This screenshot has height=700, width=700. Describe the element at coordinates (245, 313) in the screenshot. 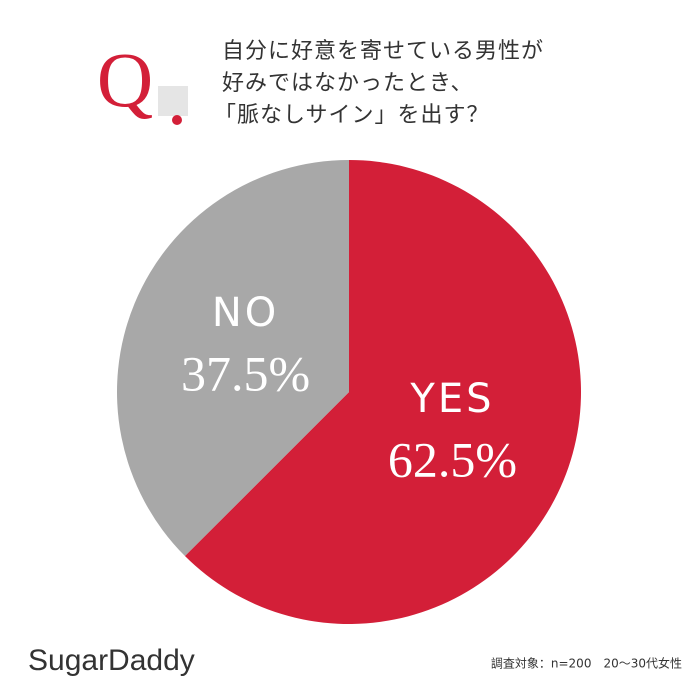

I see `slice-category: NO` at that location.